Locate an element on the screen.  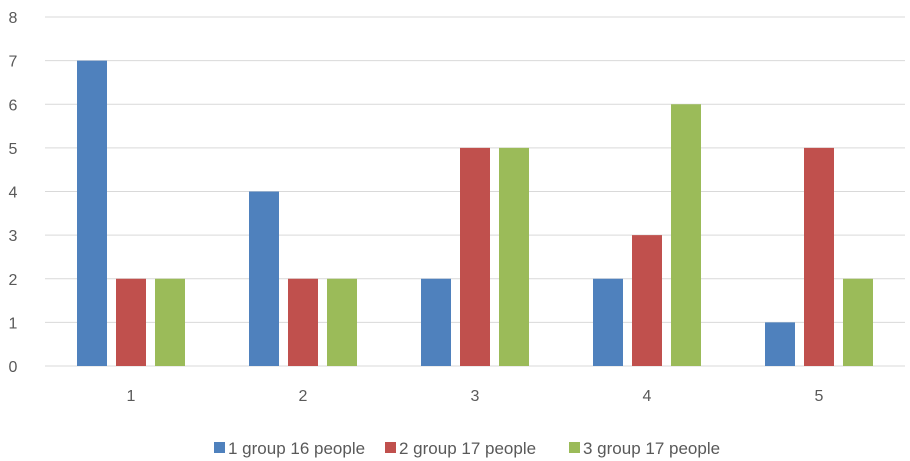
bar-series1-cat5 is located at coordinates (780, 344).